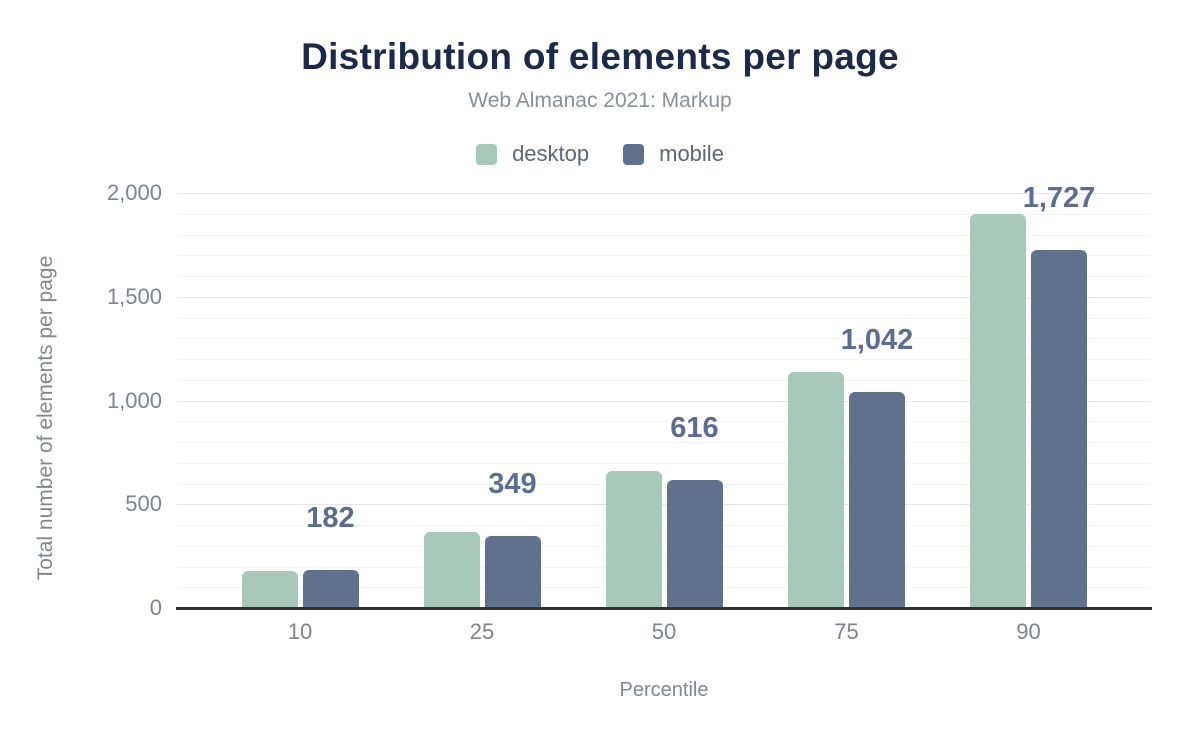  I want to click on x-tick-label-90: 90, so click(1028, 631).